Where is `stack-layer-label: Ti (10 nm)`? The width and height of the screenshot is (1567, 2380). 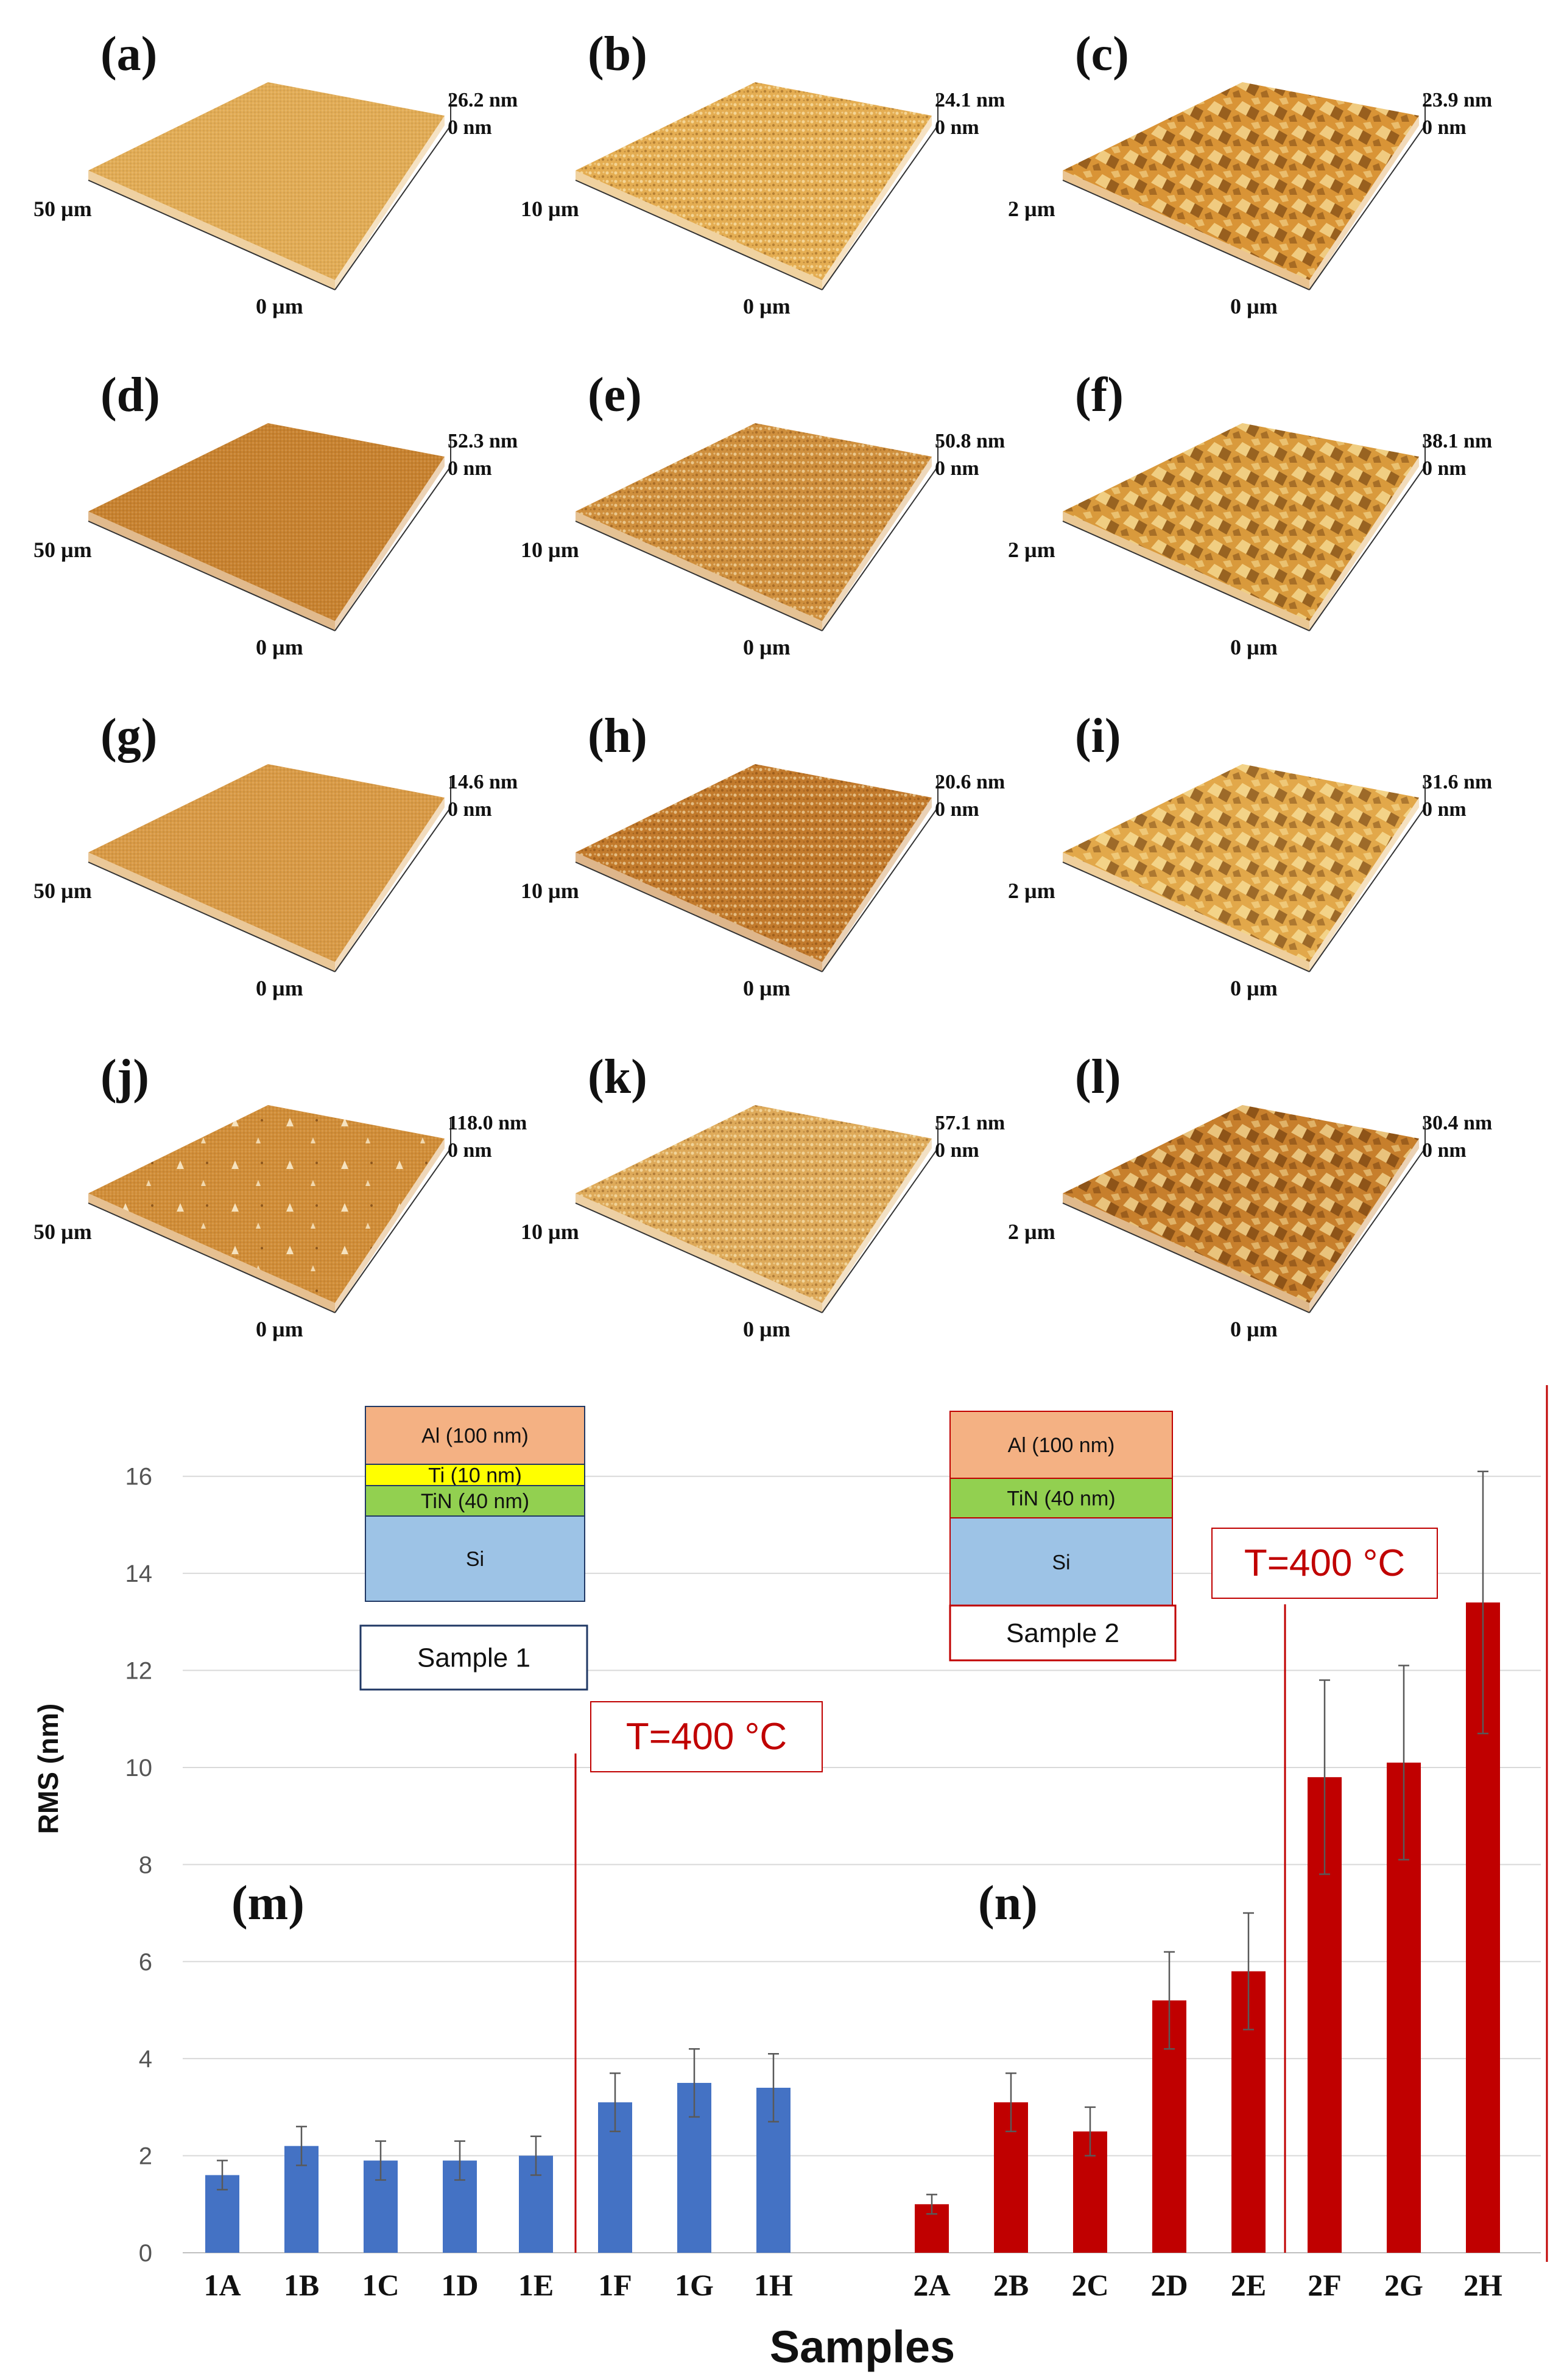
stack-layer-label: Ti (10 nm) is located at coordinates (475, 1475).